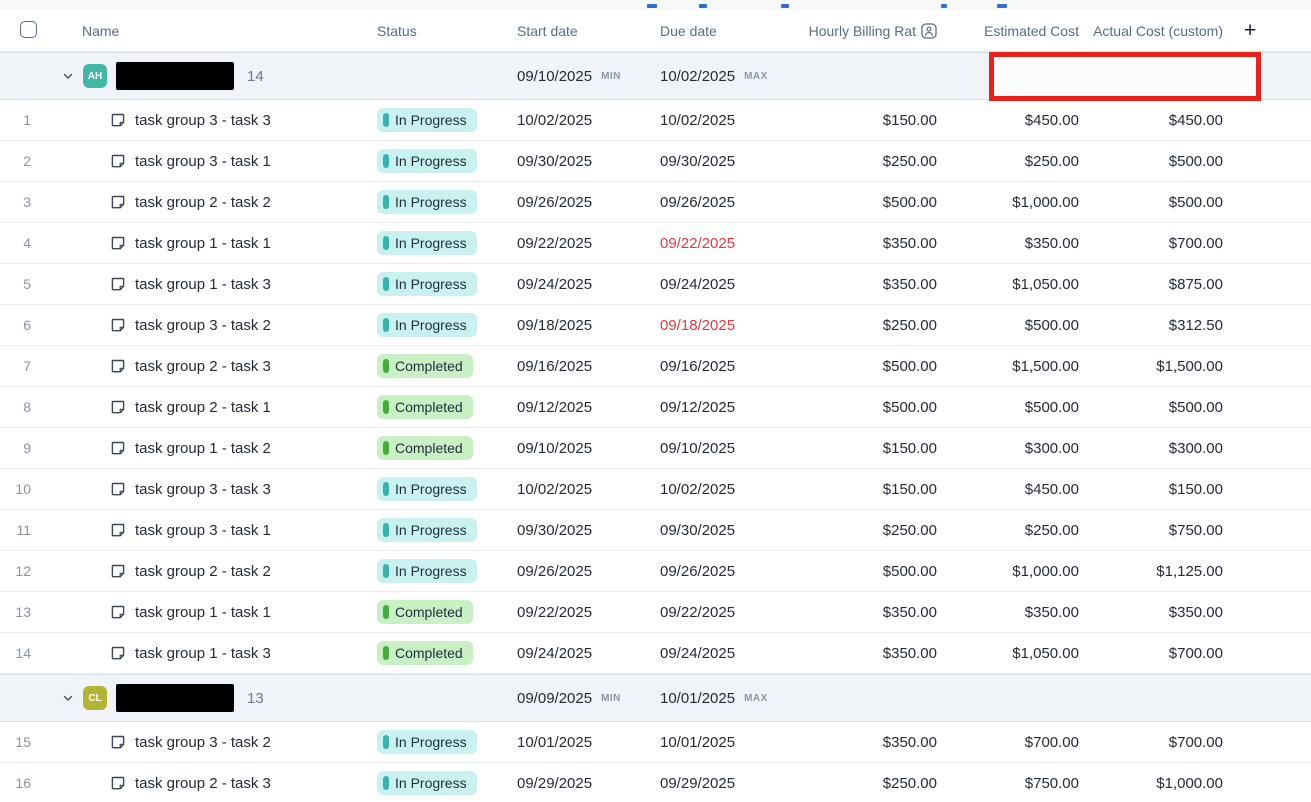  I want to click on estimated-cost-cell: $1,500.00, so click(1045, 366).